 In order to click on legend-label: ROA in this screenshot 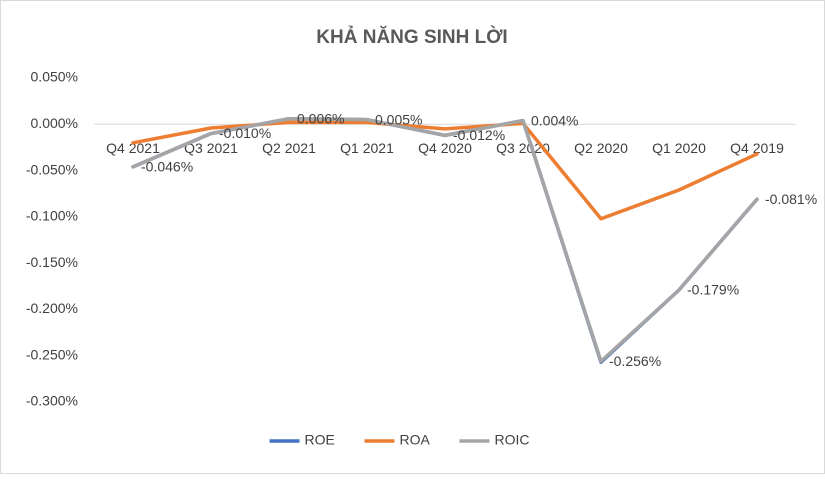, I will do `click(415, 440)`.